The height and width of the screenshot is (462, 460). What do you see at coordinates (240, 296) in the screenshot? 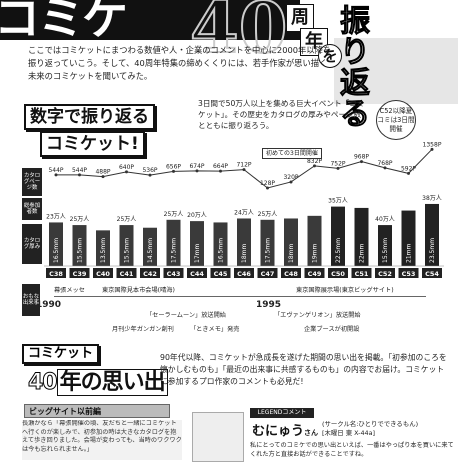
I see `timeline-line` at bounding box center [240, 296].